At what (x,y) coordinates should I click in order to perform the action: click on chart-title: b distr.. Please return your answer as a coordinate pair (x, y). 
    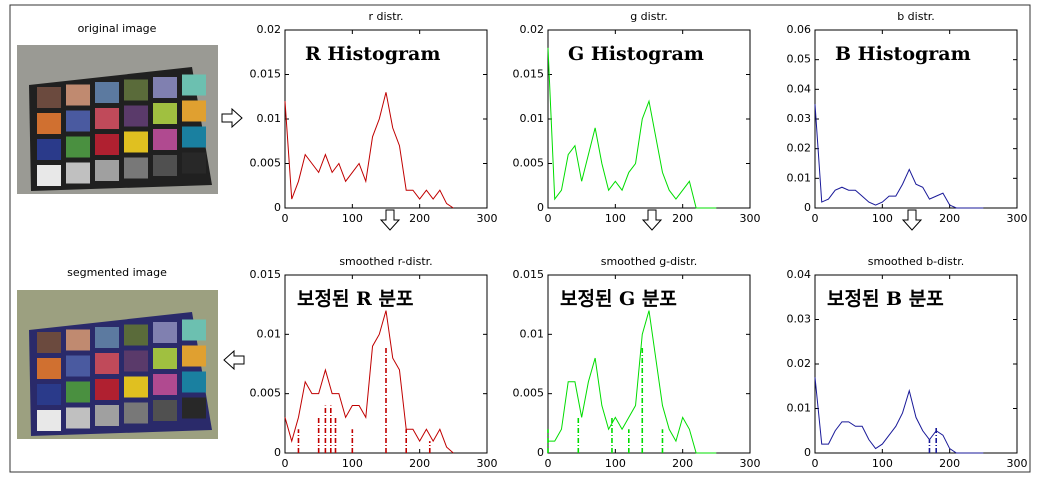
    Looking at the image, I should click on (916, 16).